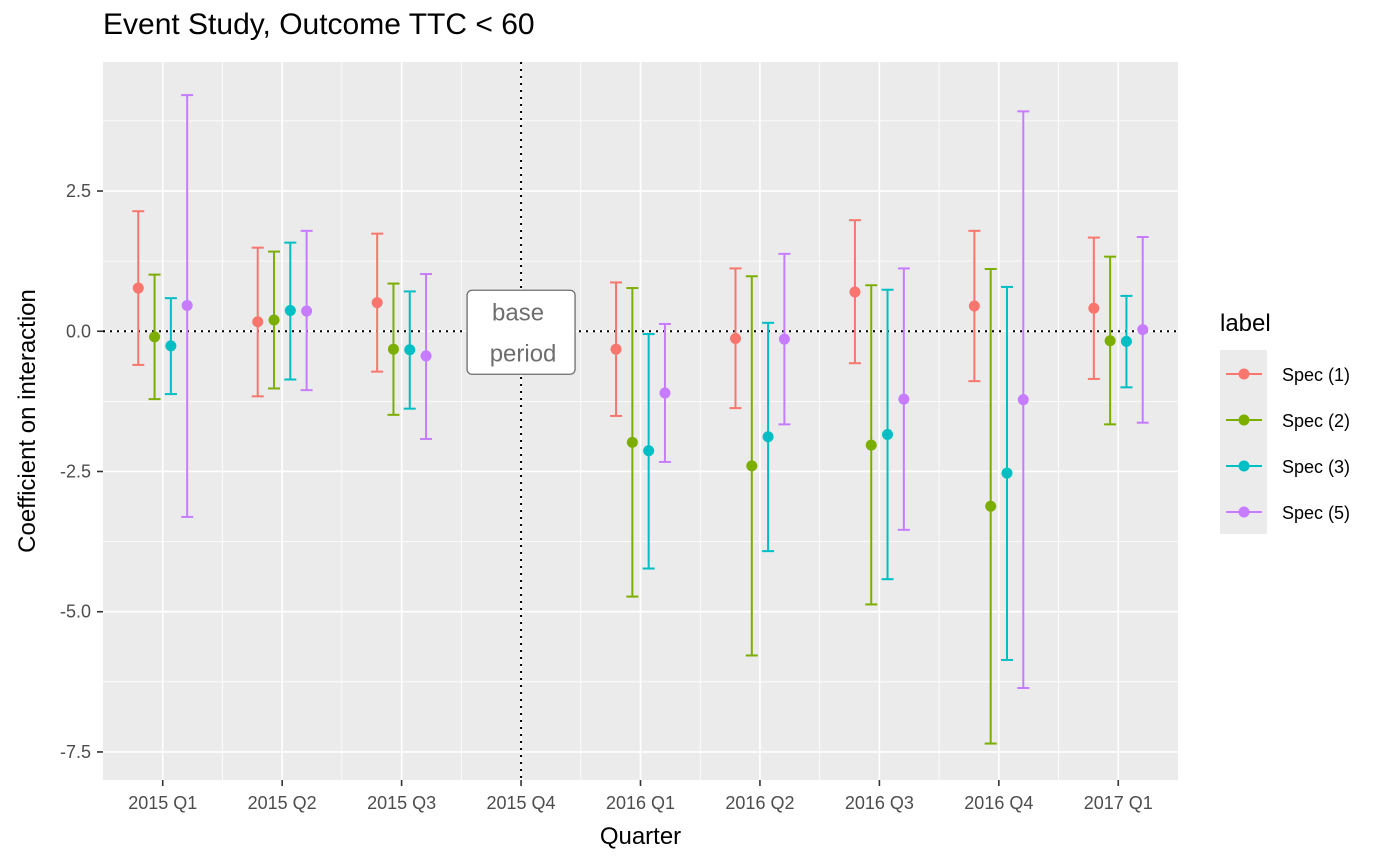 This screenshot has height=865, width=1400. What do you see at coordinates (1316, 467) in the screenshot?
I see `legend-label: Spec (3)` at bounding box center [1316, 467].